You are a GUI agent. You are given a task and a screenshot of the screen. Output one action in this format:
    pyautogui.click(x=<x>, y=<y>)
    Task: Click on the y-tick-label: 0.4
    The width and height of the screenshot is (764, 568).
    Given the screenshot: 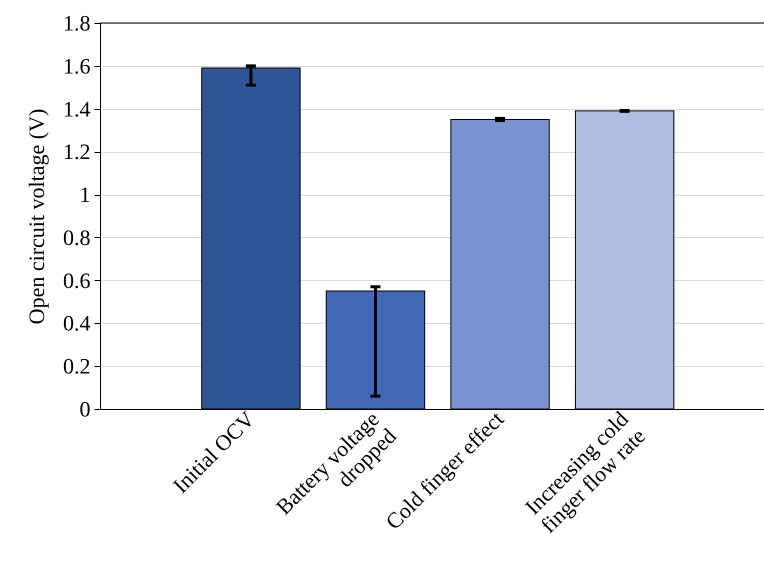 What is the action you would take?
    pyautogui.click(x=76, y=323)
    